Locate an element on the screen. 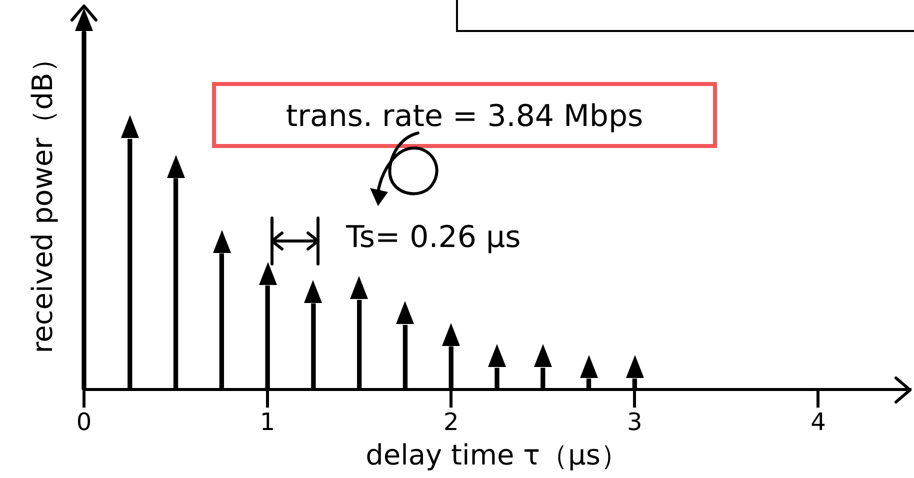 This screenshot has height=478, width=914. x-tick-label: 2 is located at coordinates (451, 422).